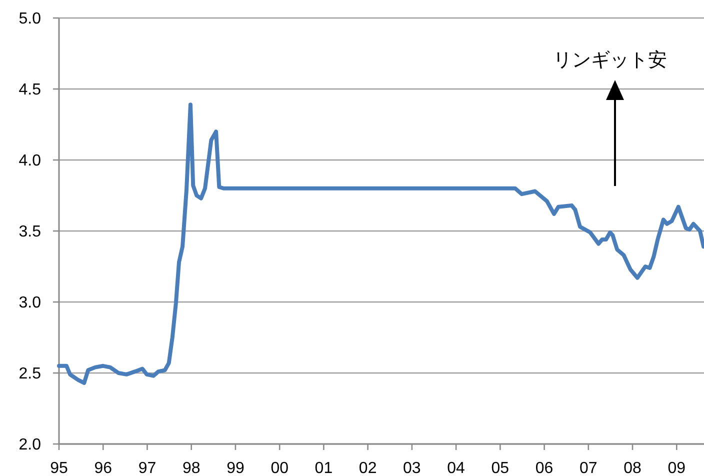 The width and height of the screenshot is (704, 476). What do you see at coordinates (147, 468) in the screenshot?
I see `x-tick-label: 97` at bounding box center [147, 468].